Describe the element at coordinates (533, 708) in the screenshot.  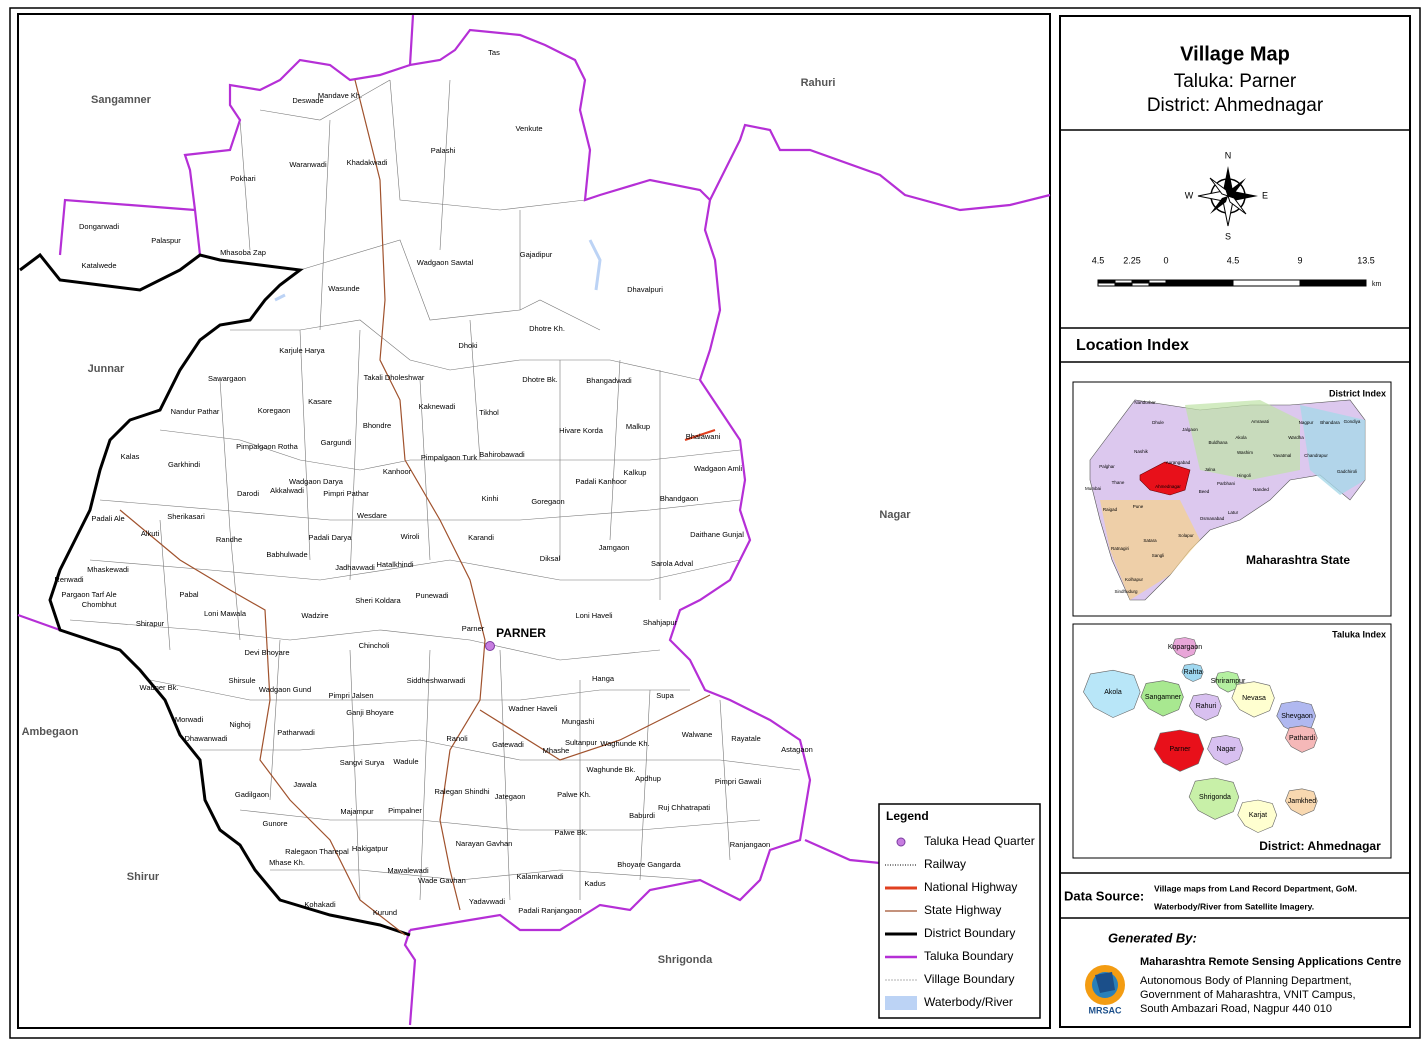
I see `village-label: Wadner Haveli` at that location.